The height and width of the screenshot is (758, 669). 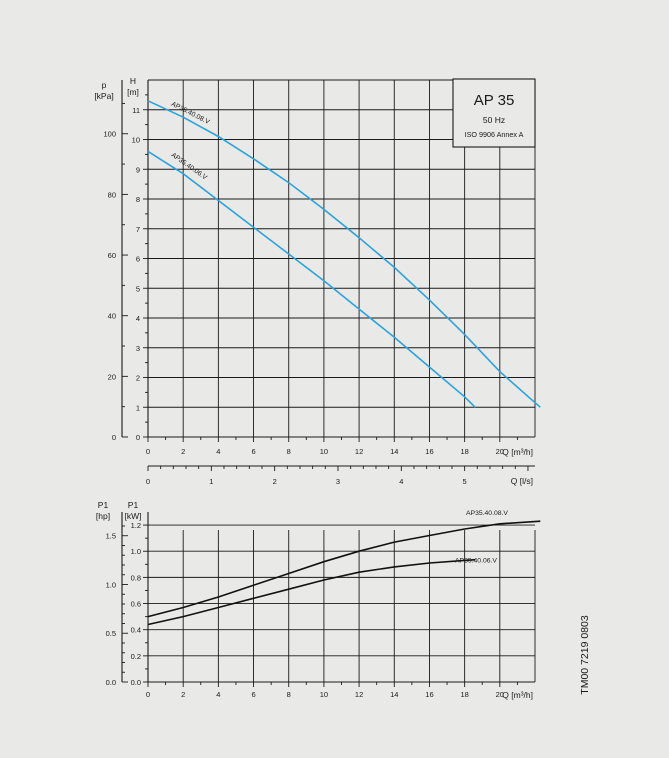 I want to click on x-tick-label-flow-ls: 2, so click(x=275, y=481).